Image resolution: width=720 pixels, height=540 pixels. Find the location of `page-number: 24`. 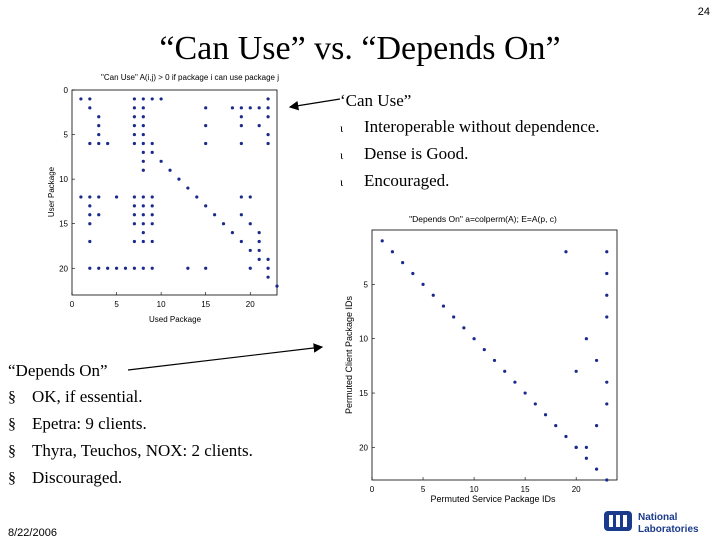

page-number: 24 is located at coordinates (703, 12).